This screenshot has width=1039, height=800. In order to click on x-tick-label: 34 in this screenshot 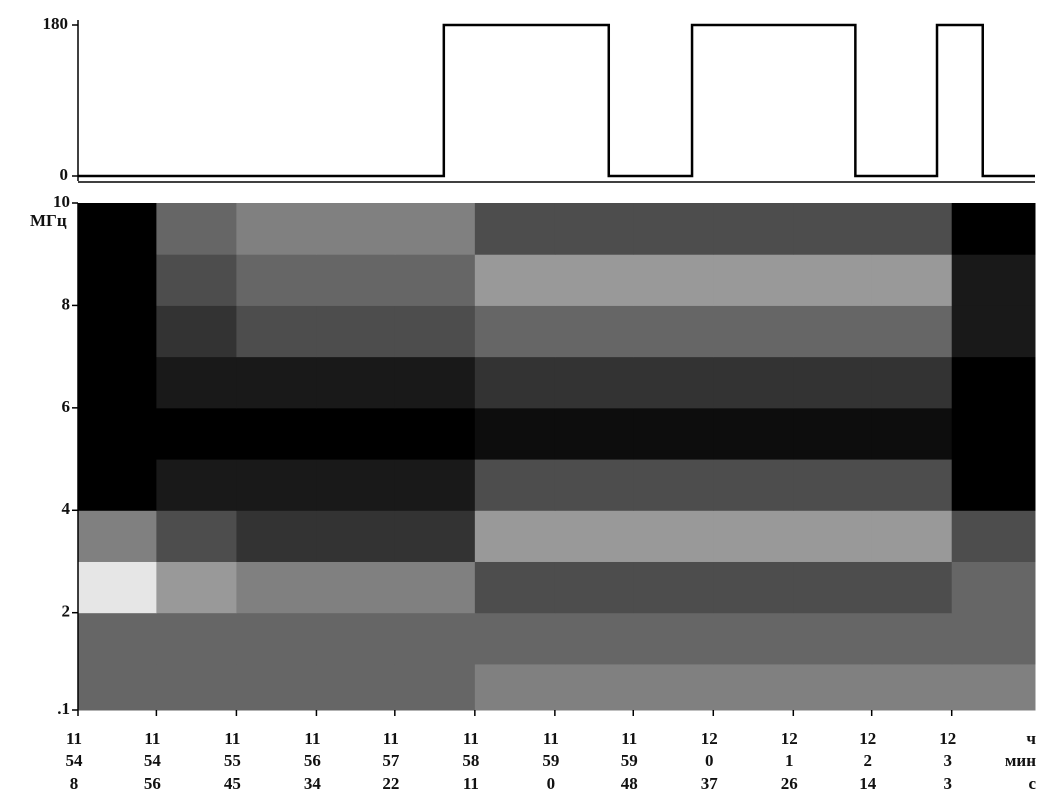, I will do `click(313, 783)`.